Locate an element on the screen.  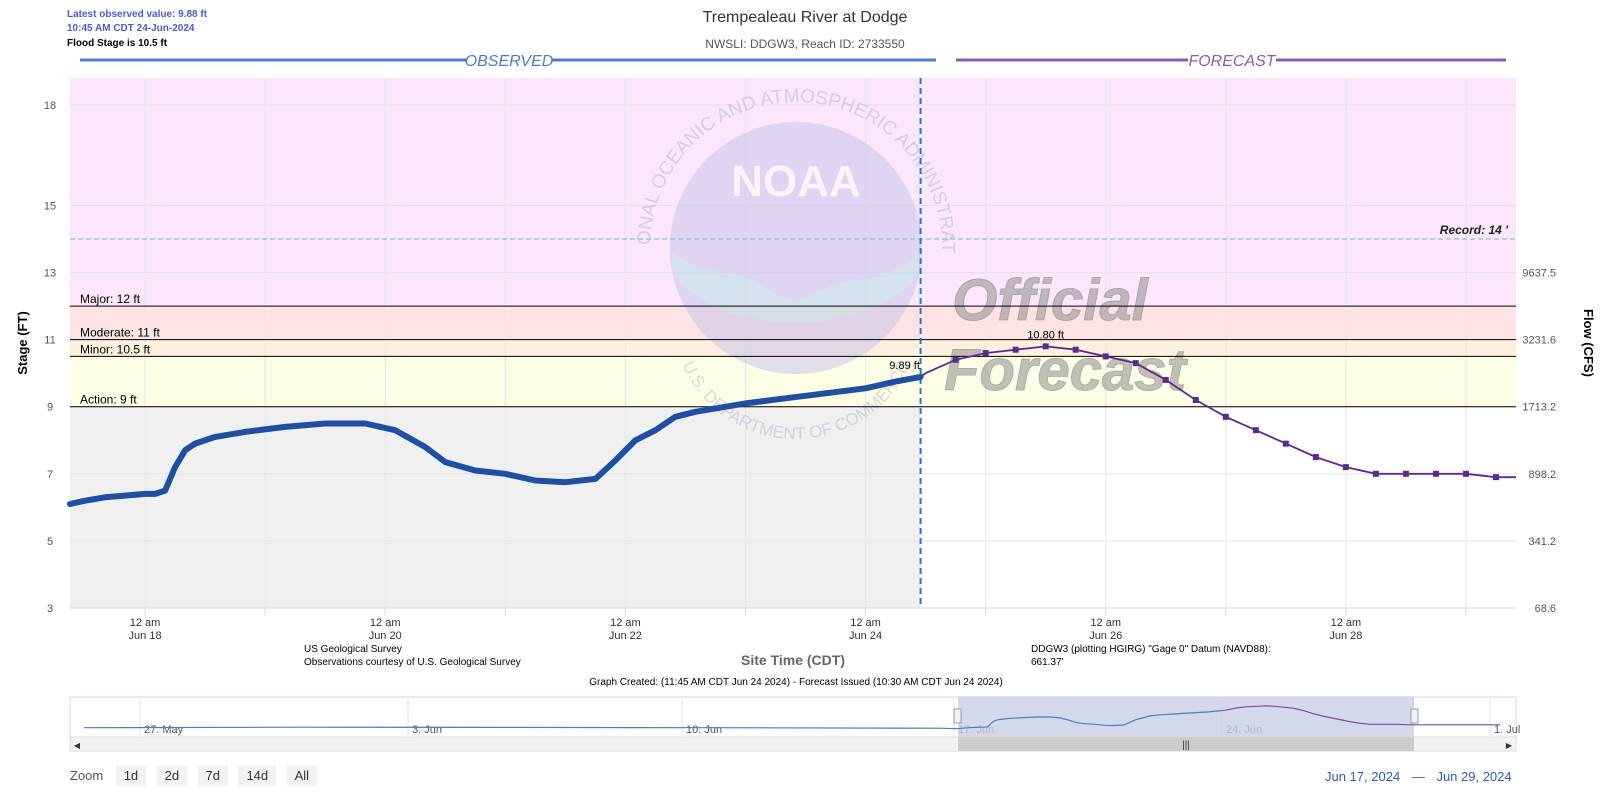
zoom-label: Zoom is located at coordinates (87, 775).